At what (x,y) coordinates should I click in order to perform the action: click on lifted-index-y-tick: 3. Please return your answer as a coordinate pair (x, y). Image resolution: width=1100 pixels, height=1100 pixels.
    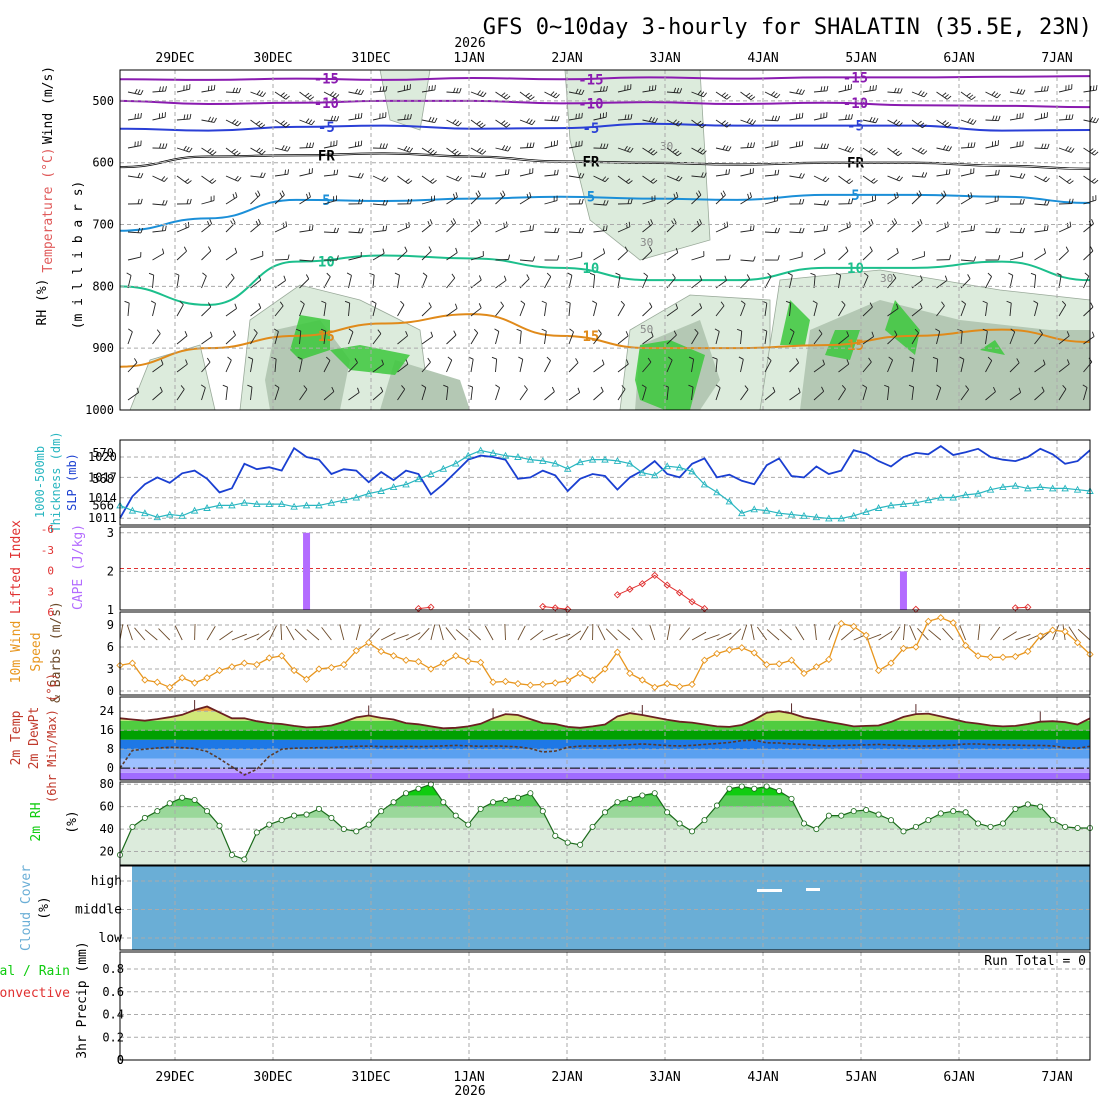
    Looking at the image, I should click on (50, 591).